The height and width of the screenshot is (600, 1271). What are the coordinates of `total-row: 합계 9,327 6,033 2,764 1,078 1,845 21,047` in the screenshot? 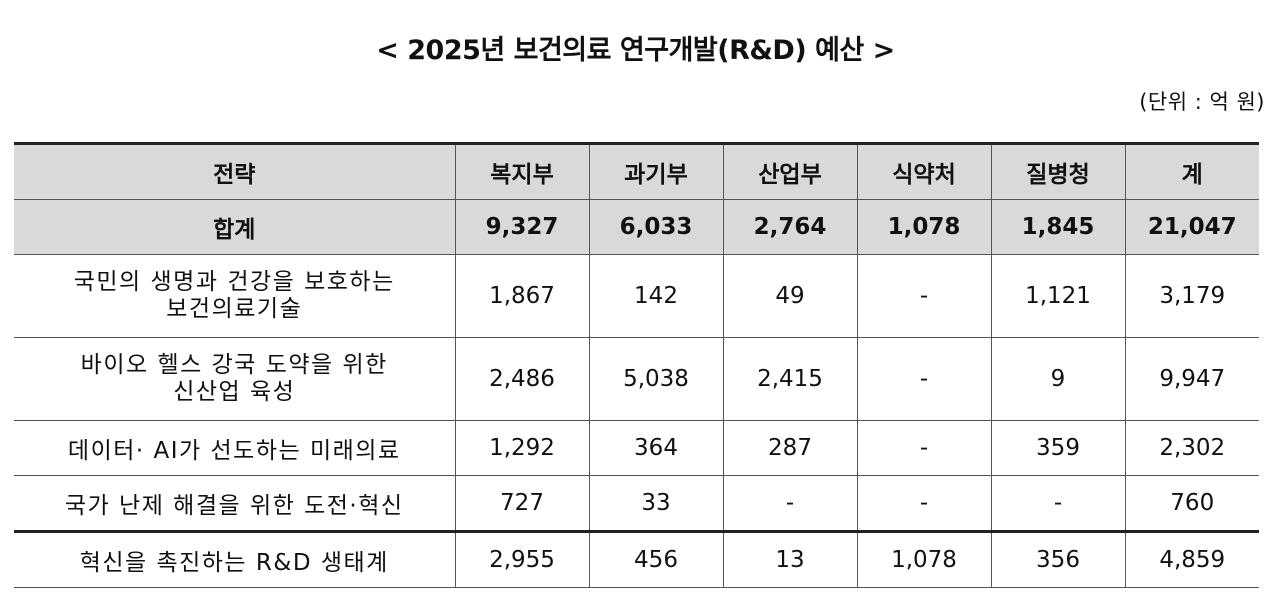 It's located at (636, 227).